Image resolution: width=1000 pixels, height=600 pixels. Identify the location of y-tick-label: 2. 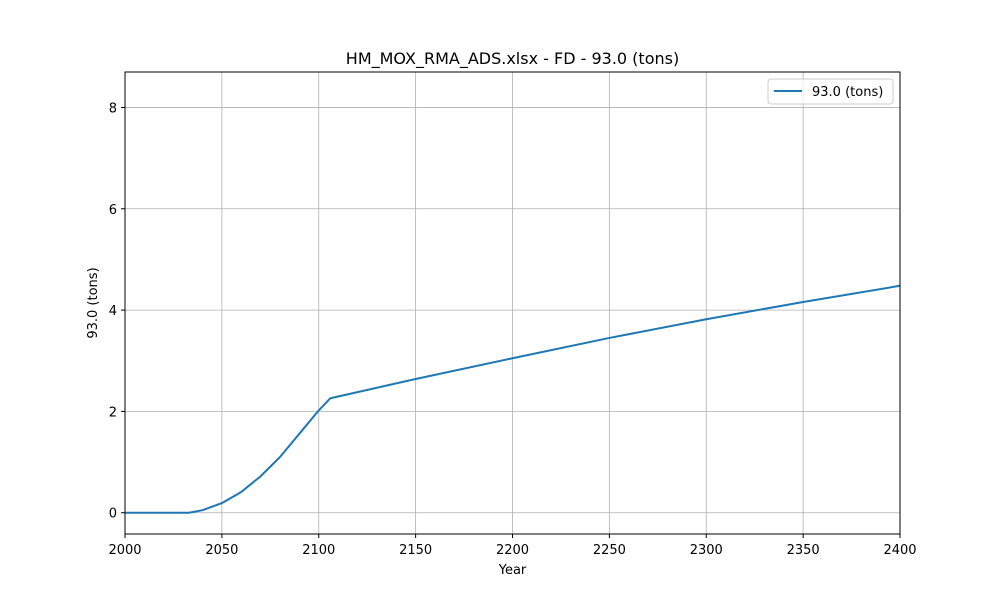
(113, 412).